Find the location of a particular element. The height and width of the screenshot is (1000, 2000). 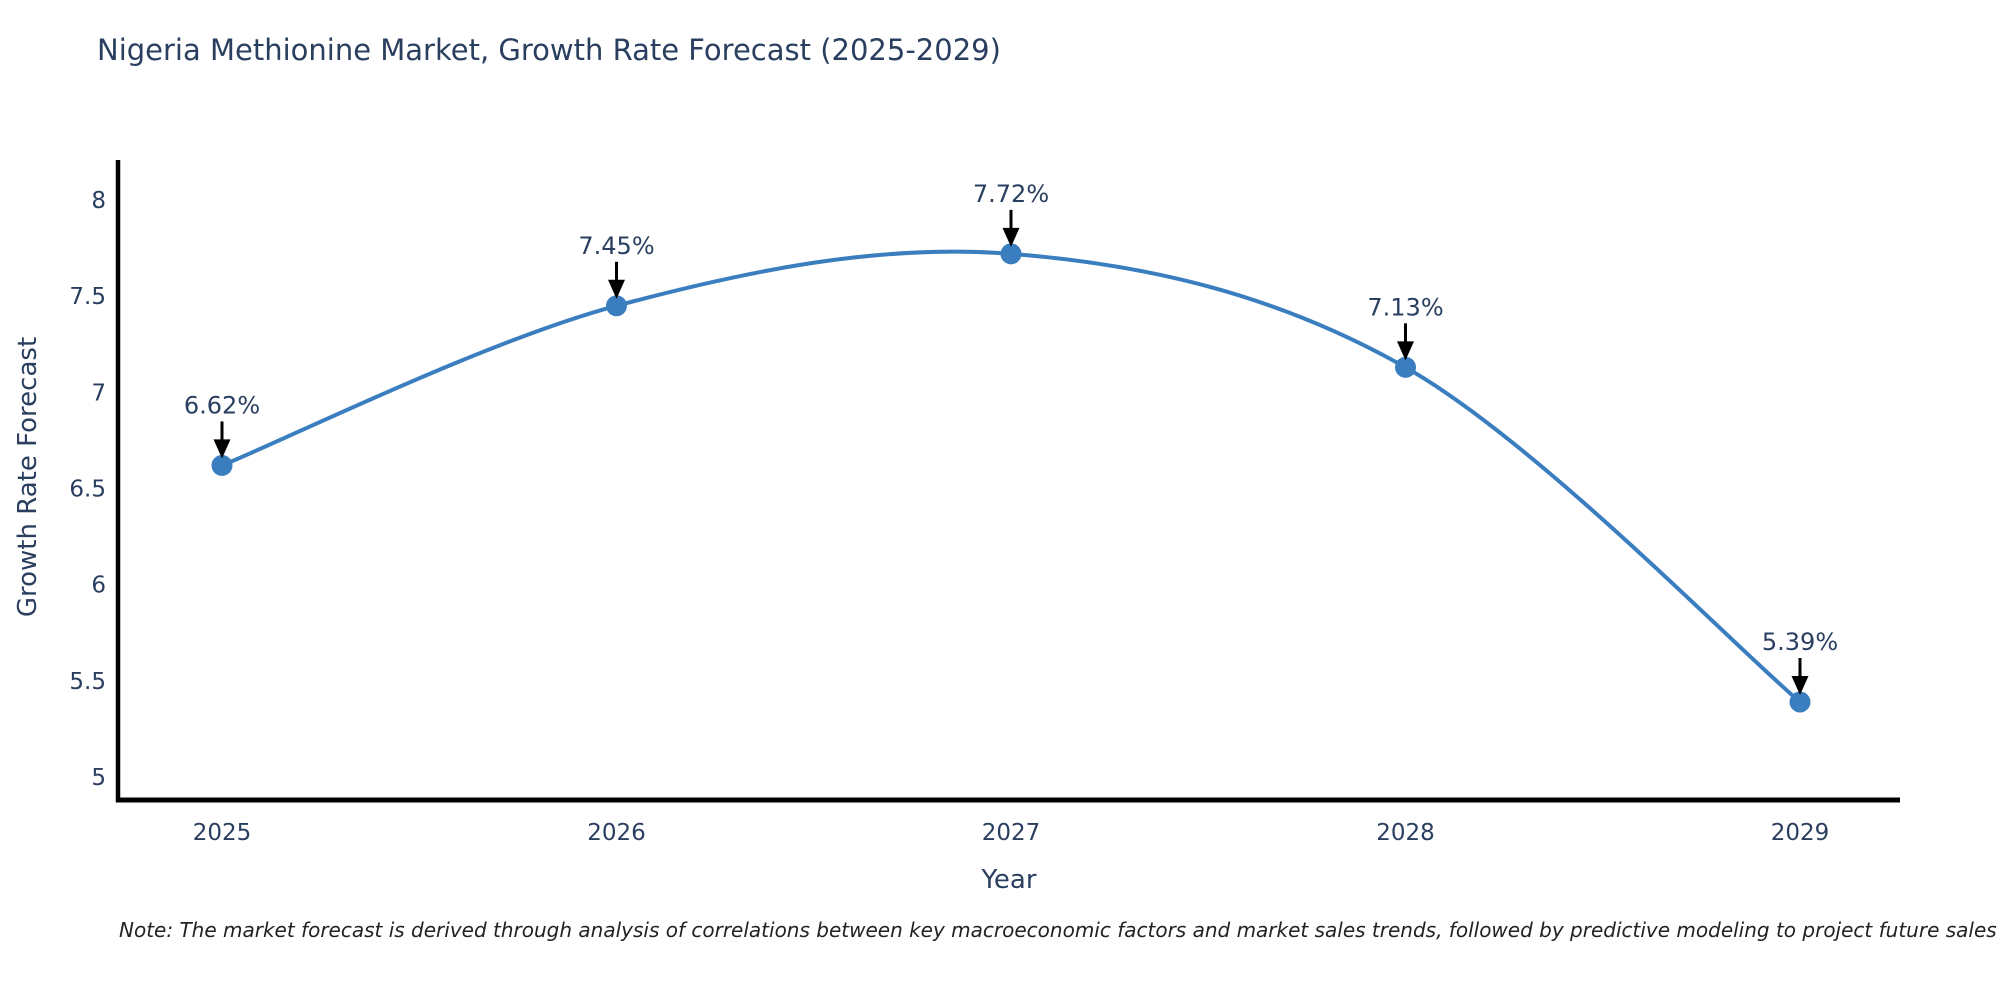

annotation-label: 7.13% is located at coordinates (1405, 307).